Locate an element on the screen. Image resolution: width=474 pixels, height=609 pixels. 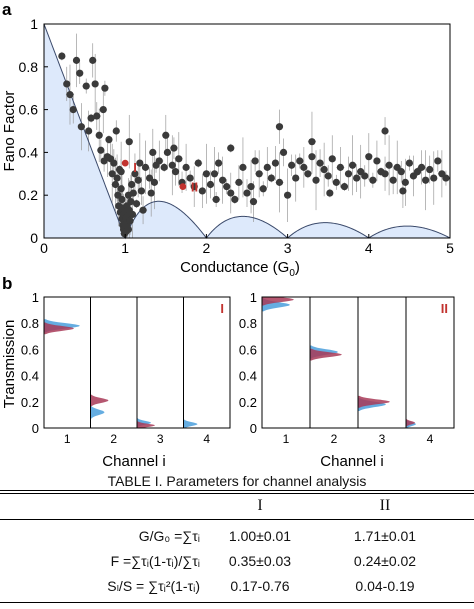
x-ticks: 0 1 2 3 4 5 is located at coordinates (247, 245).